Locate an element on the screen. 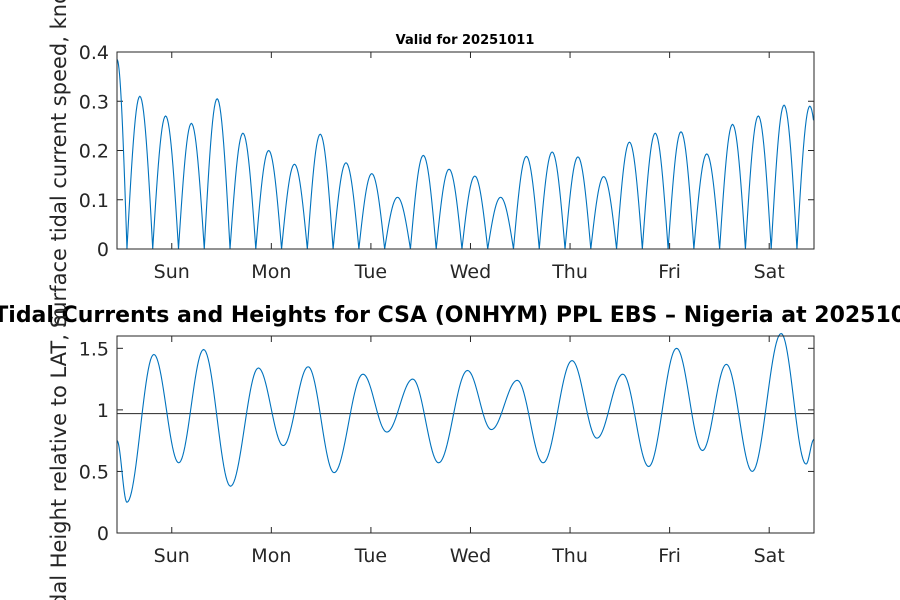  height-x-tick-label: Wed is located at coordinates (470, 556).